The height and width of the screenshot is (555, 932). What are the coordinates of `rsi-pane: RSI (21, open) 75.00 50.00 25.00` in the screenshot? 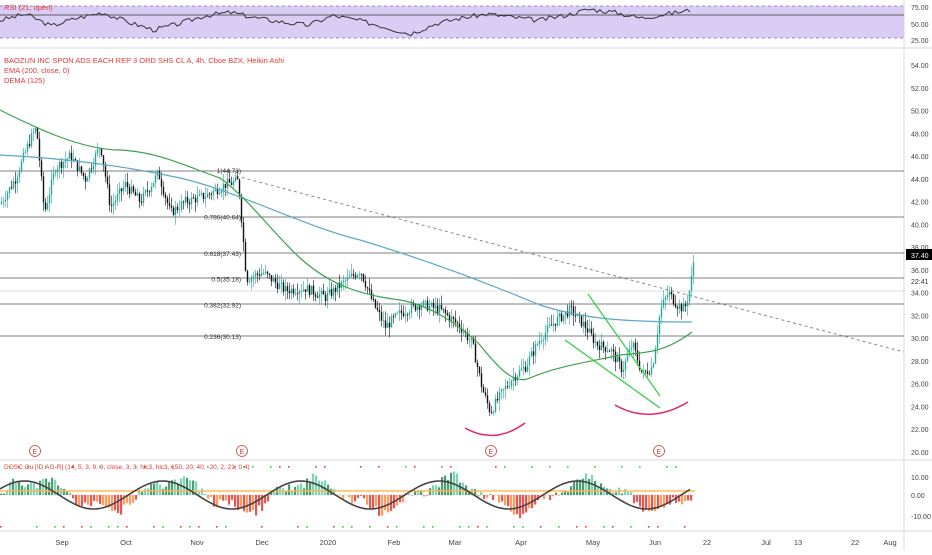 It's located at (464, 24).